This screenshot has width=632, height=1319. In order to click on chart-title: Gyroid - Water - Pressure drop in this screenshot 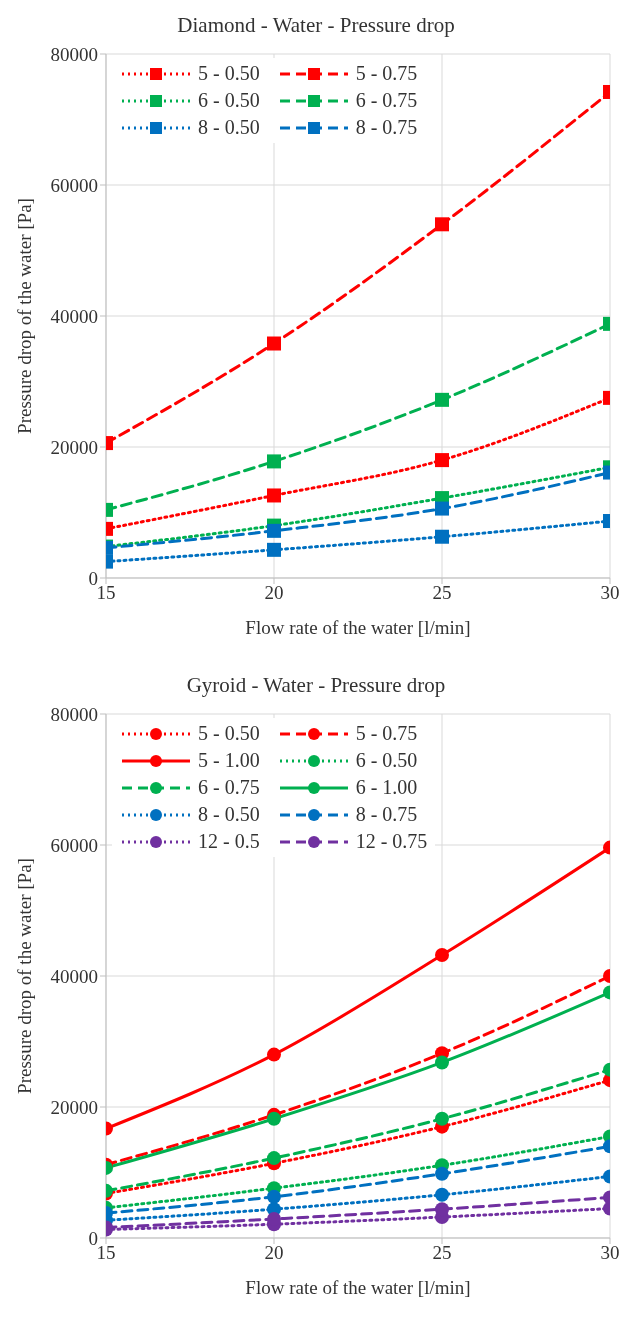, I will do `click(316, 685)`.